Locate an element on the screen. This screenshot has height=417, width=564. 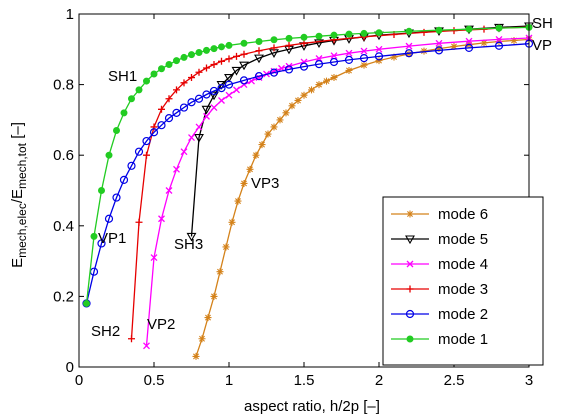
annotation-sh1: SH1 is located at coordinates (122, 76).